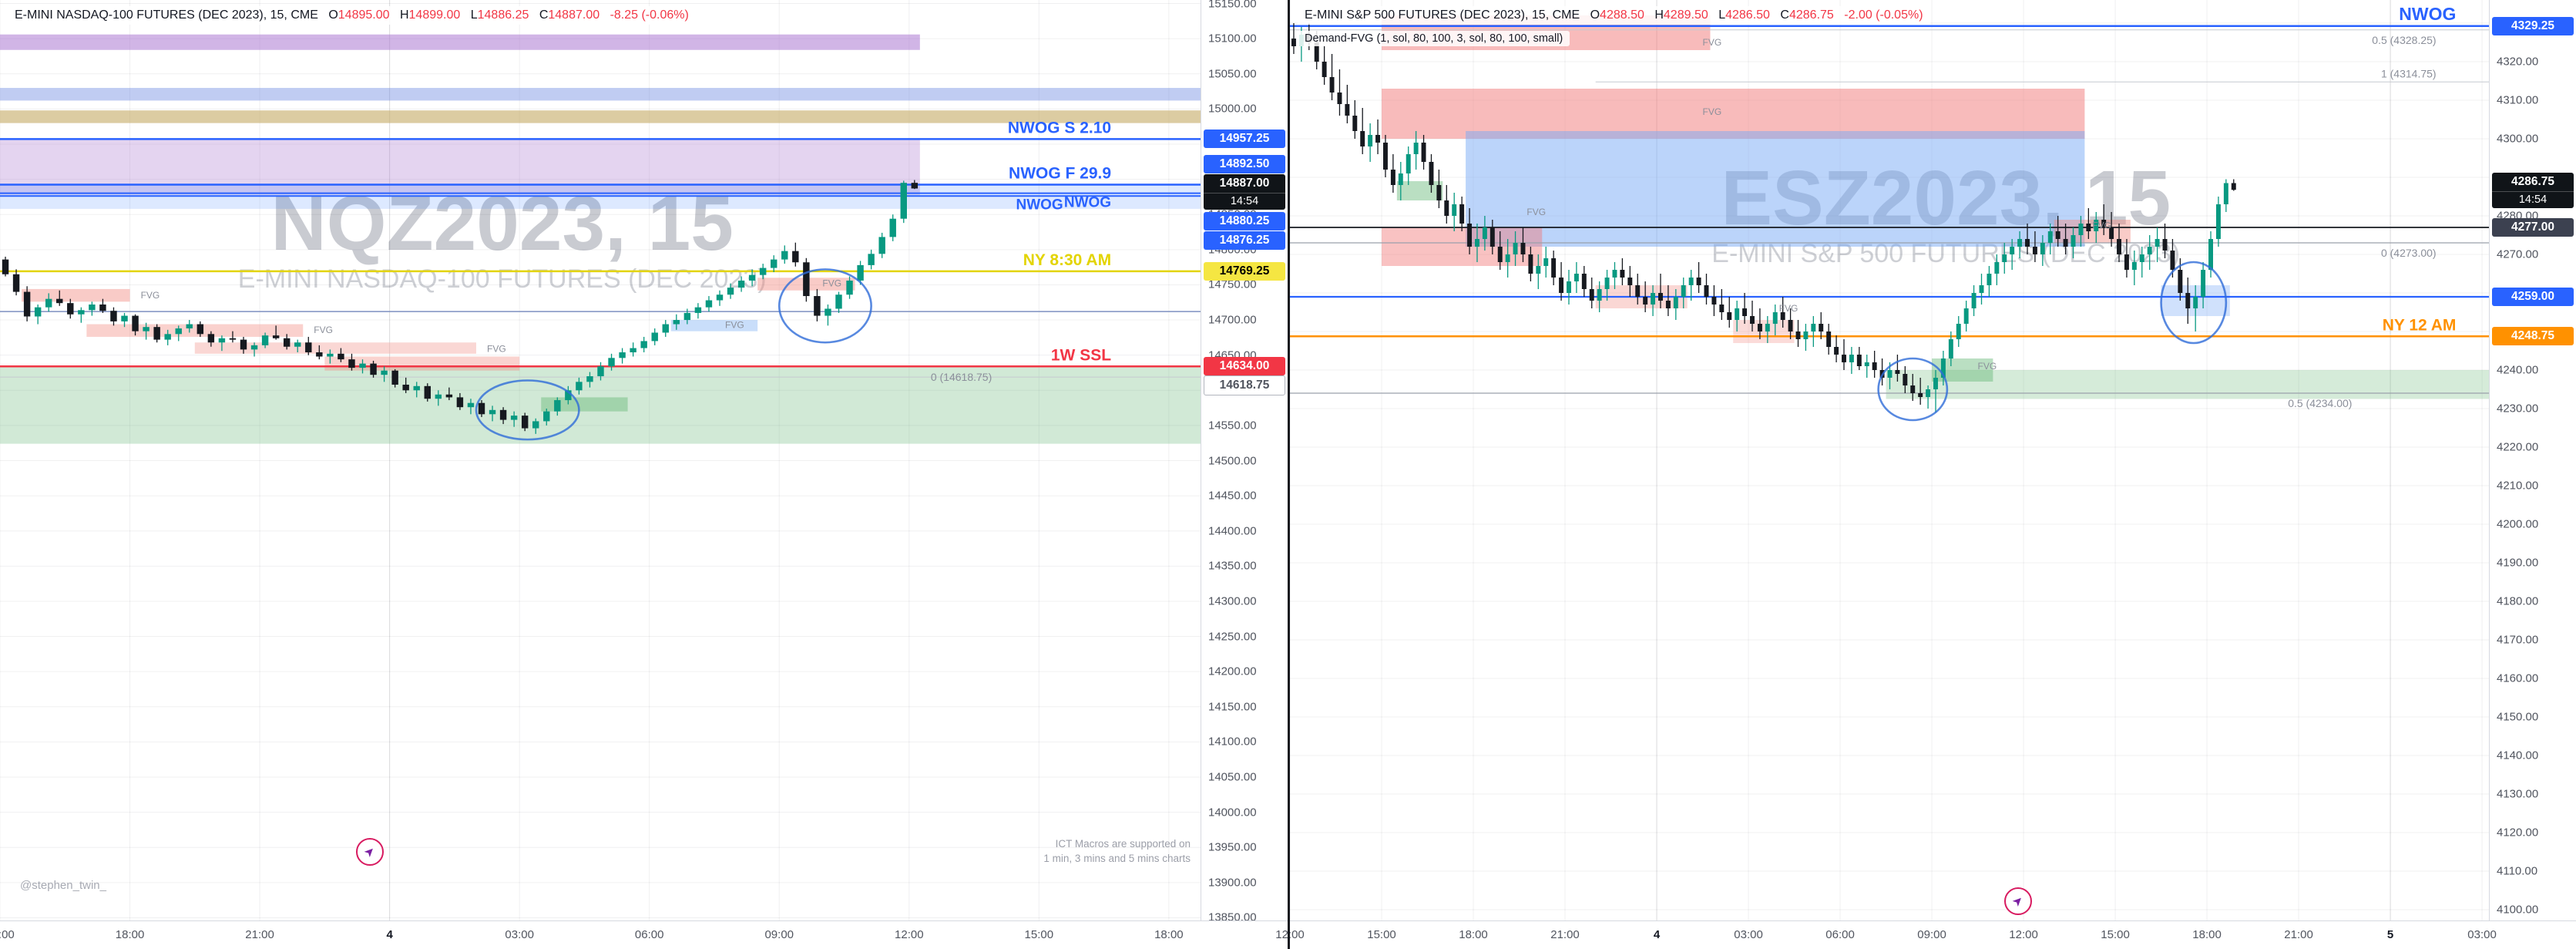 This screenshot has height=949, width=2576. What do you see at coordinates (2533, 25) in the screenshot?
I see `price-flag: 4329.25` at bounding box center [2533, 25].